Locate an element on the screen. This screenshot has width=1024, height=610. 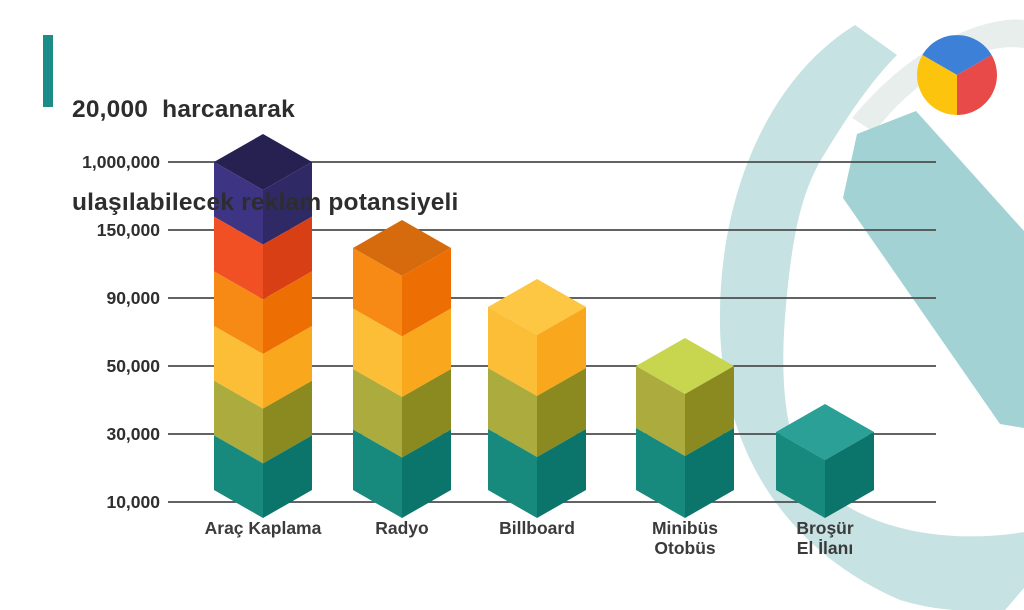
title-accent-bar is located at coordinates (48, 71).